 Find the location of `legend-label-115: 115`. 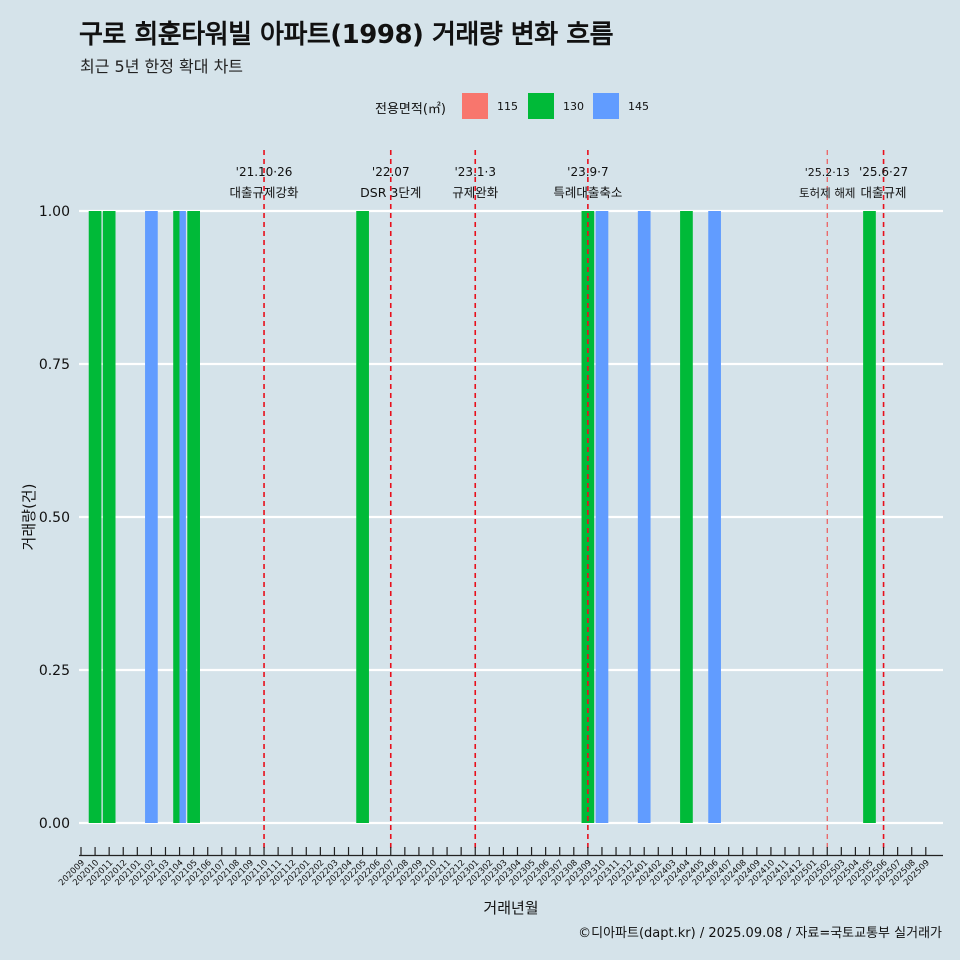

legend-label-115: 115 is located at coordinates (507, 106).